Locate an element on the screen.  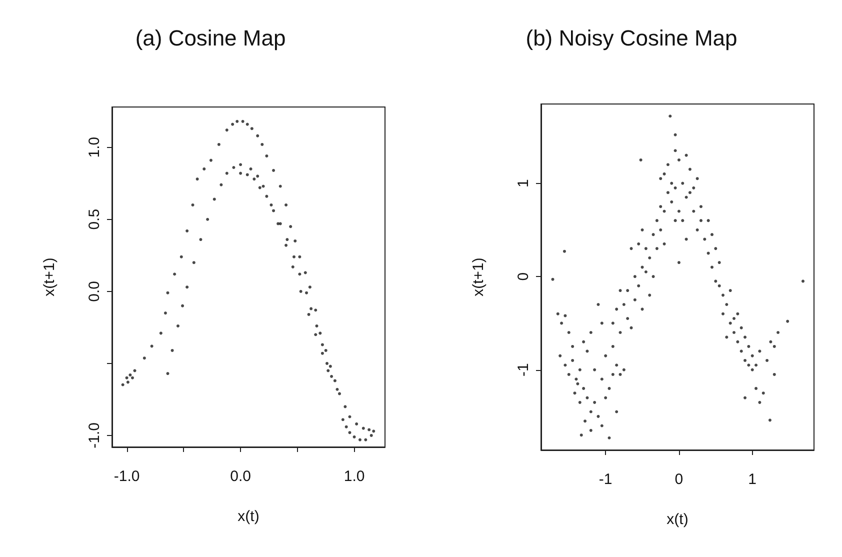
y-tick-label: 0 is located at coordinates (523, 276).